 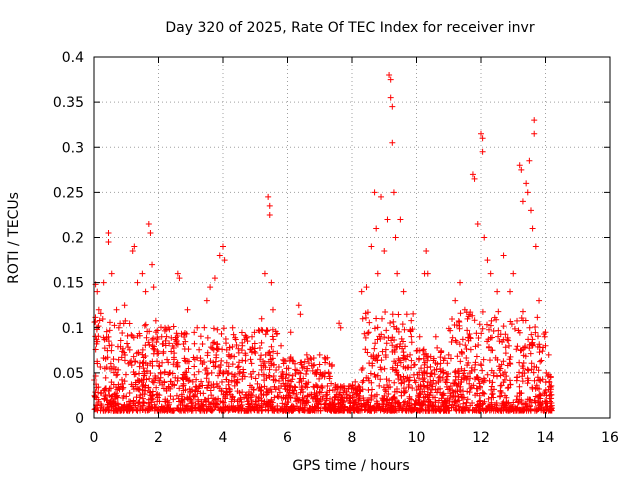 I want to click on y-tick-label: 0.3, so click(x=73, y=148).